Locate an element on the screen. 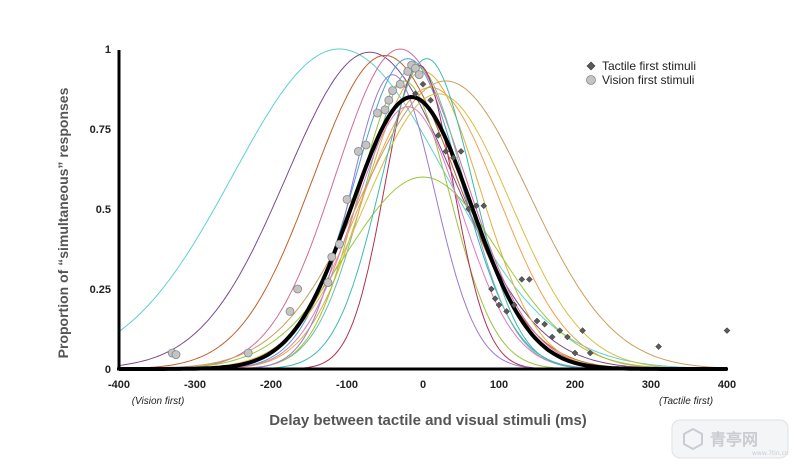 This screenshot has height=468, width=800. legend-label-vision: Vision first stimuli is located at coordinates (648, 80).